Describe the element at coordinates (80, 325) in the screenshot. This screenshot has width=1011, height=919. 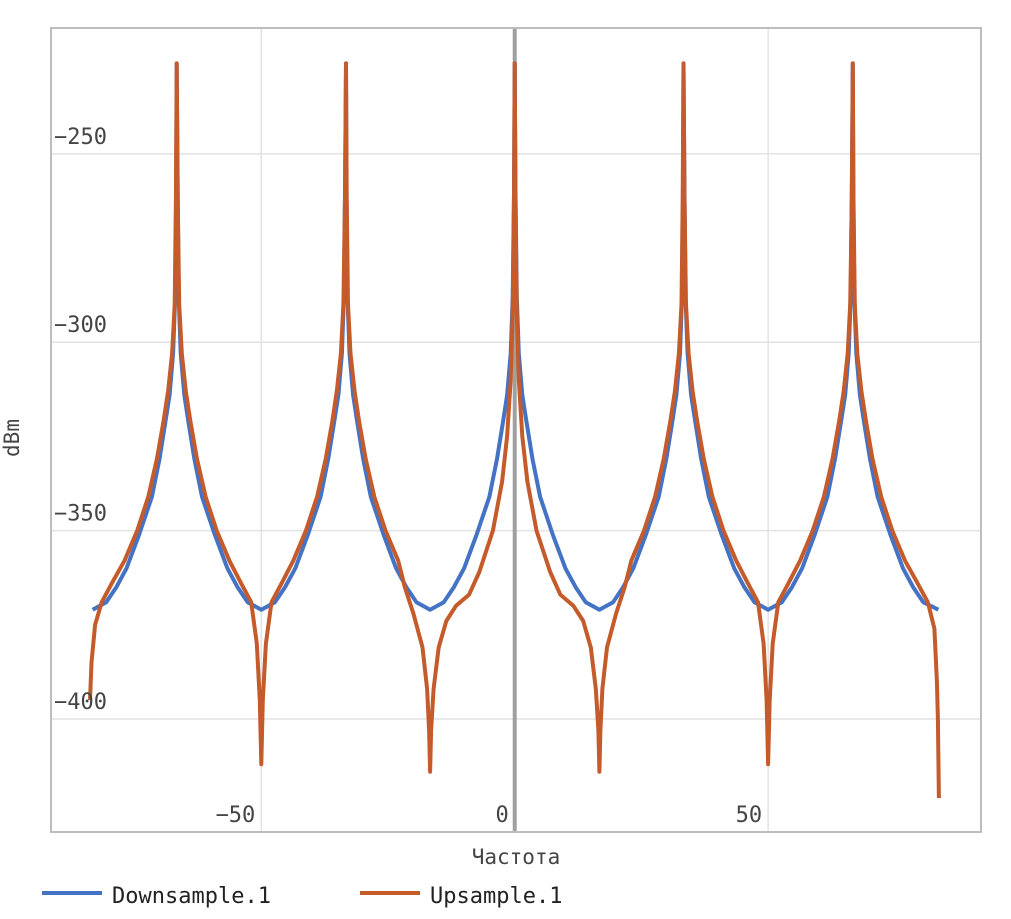
I see `y-tick-label: −300` at that location.